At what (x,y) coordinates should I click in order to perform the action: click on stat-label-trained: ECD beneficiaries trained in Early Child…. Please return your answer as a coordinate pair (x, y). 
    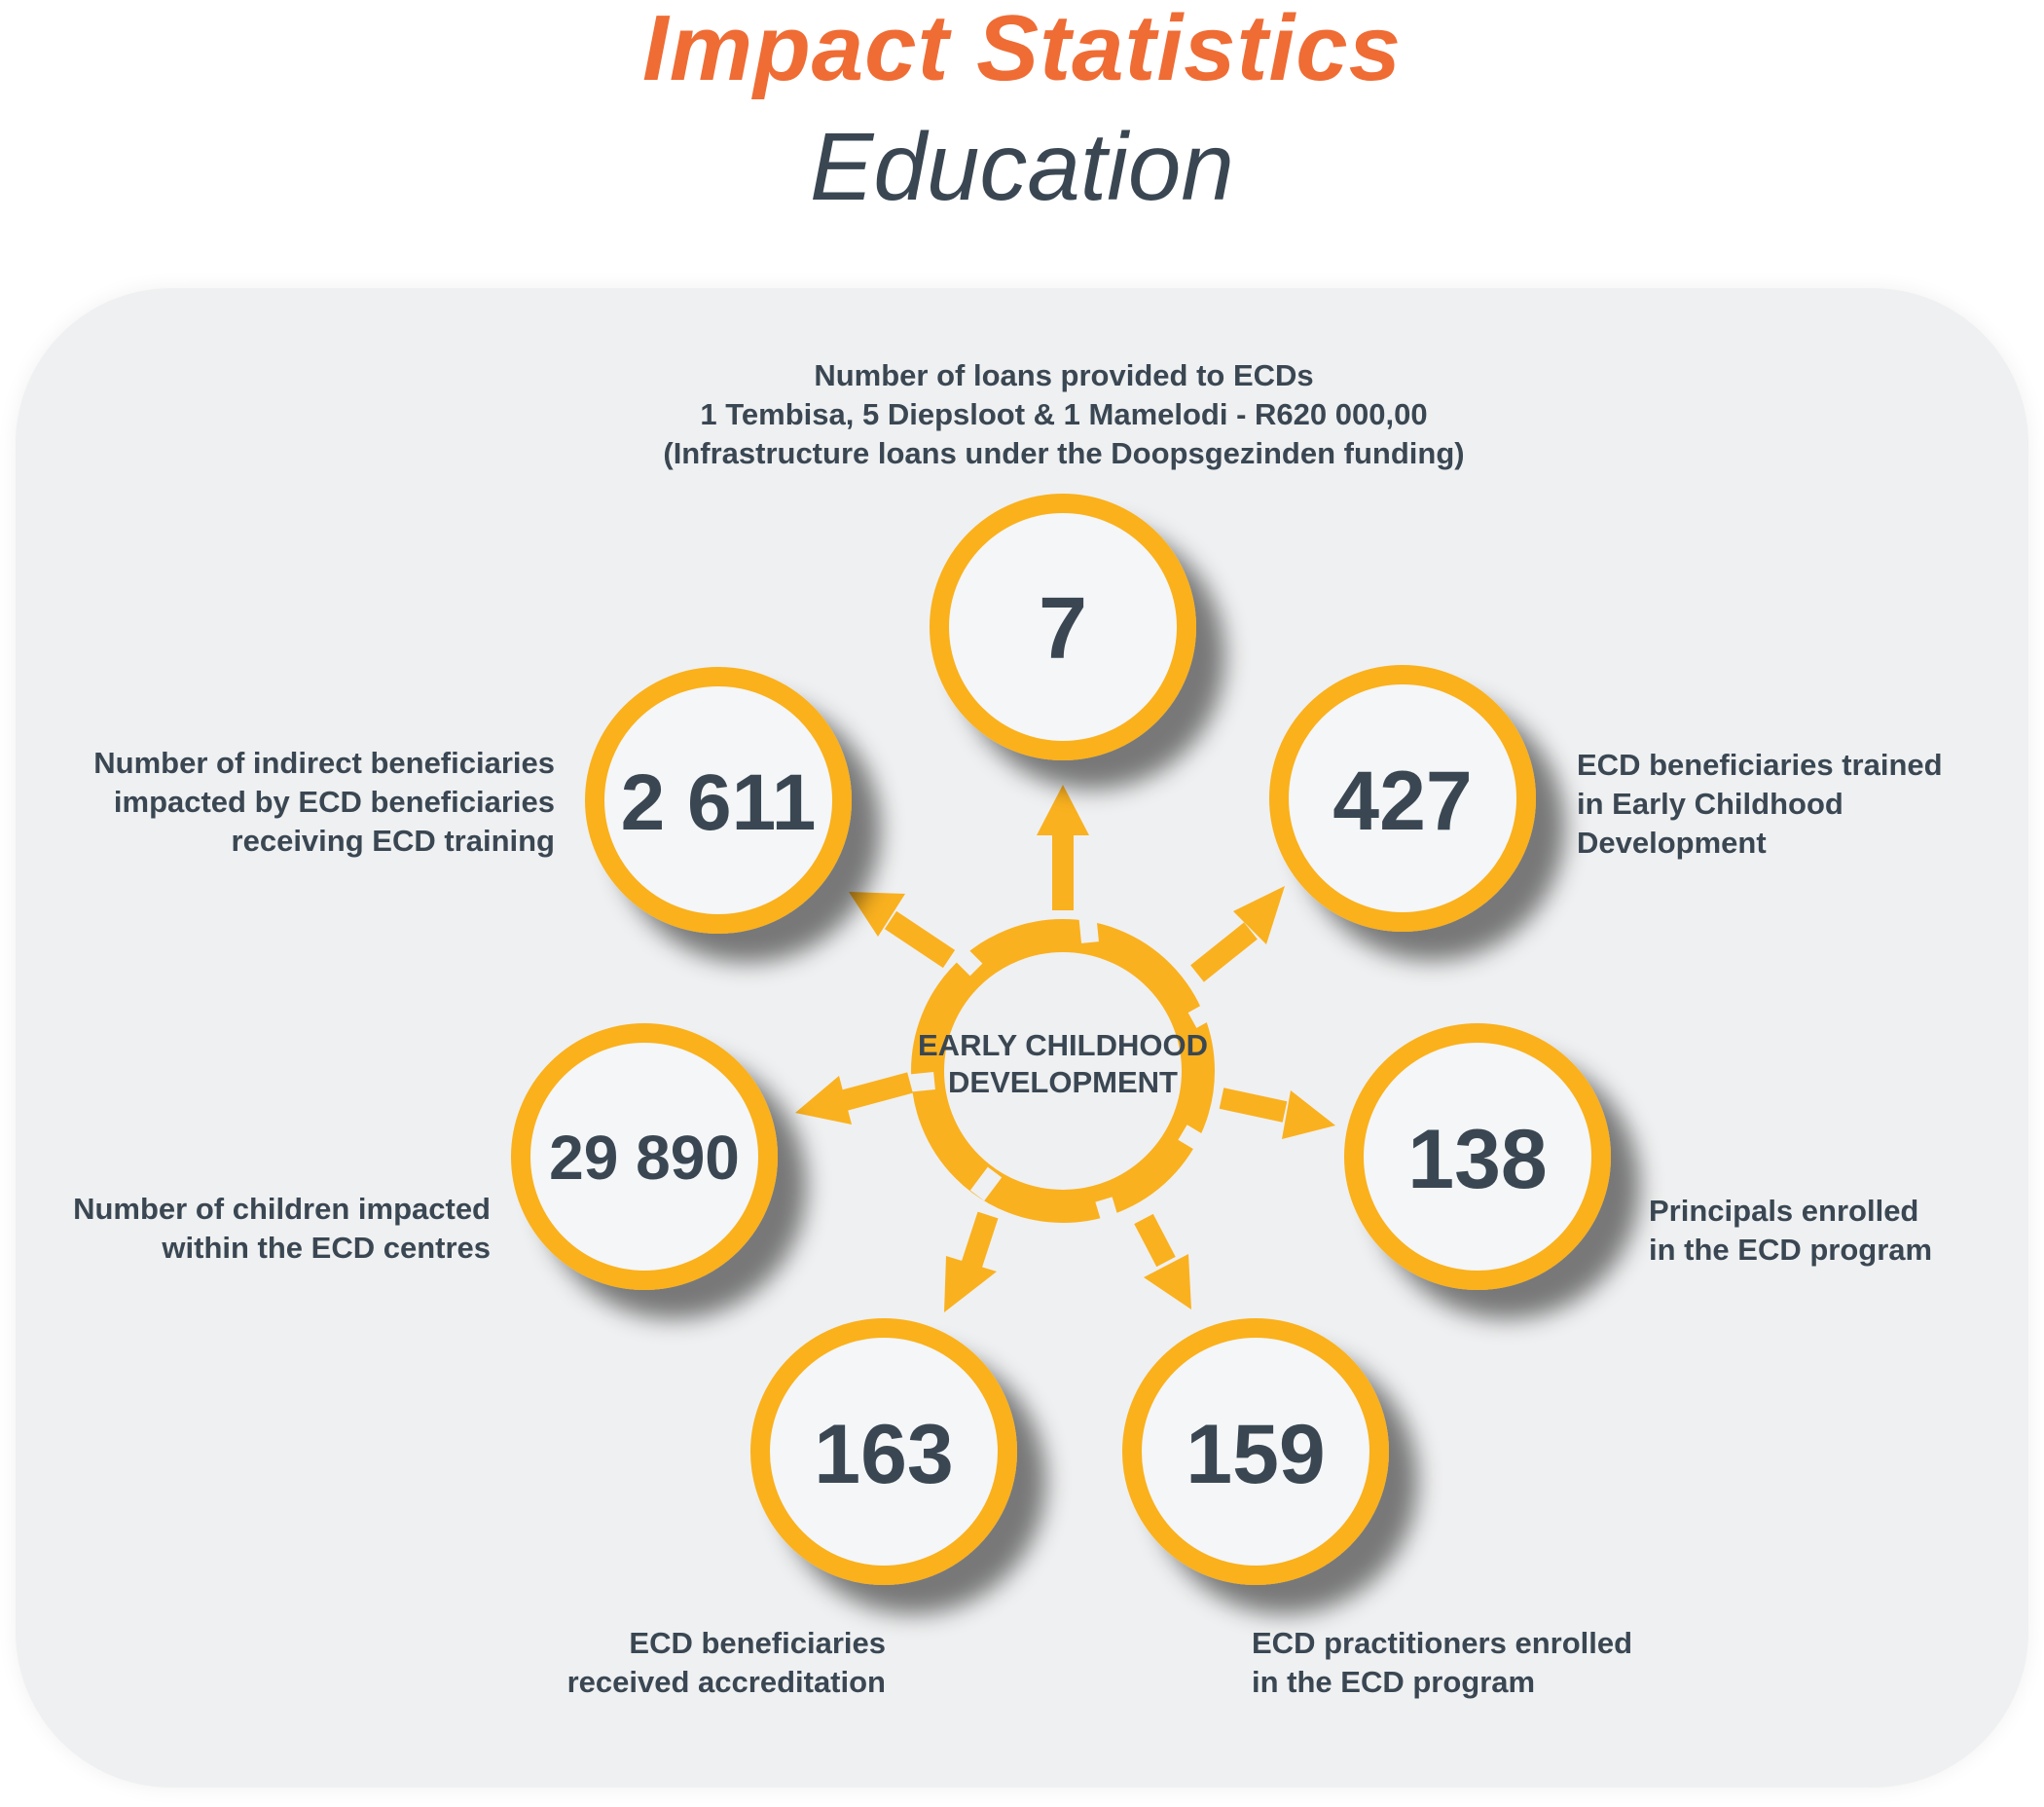
    Looking at the image, I should click on (1760, 804).